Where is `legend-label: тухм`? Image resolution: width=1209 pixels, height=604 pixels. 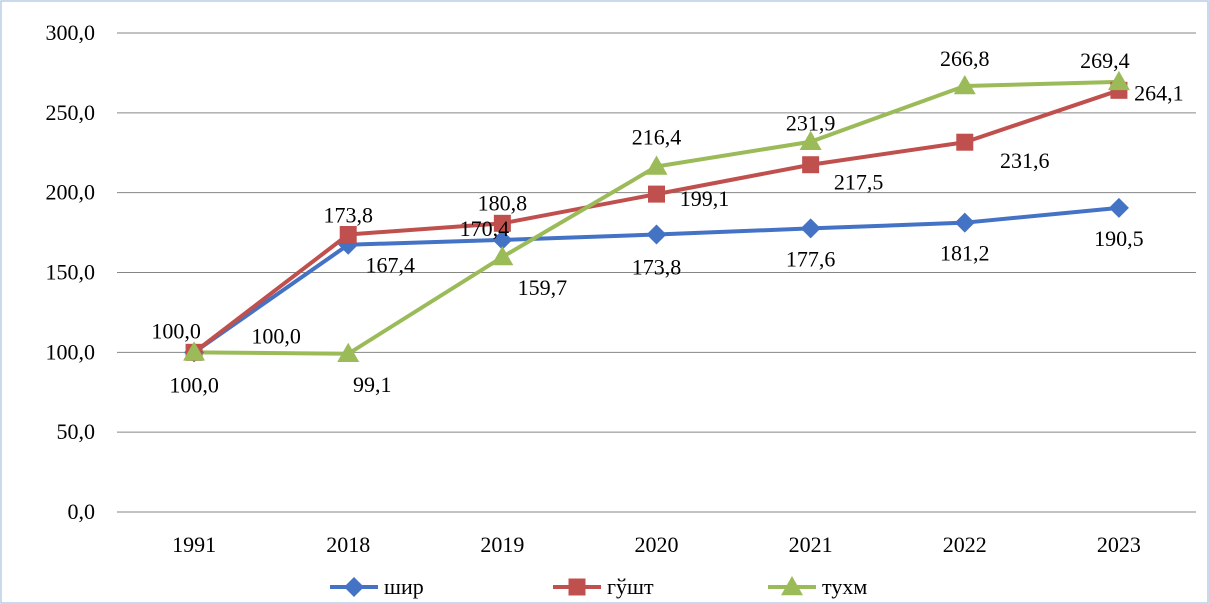 legend-label: тухм is located at coordinates (844, 586).